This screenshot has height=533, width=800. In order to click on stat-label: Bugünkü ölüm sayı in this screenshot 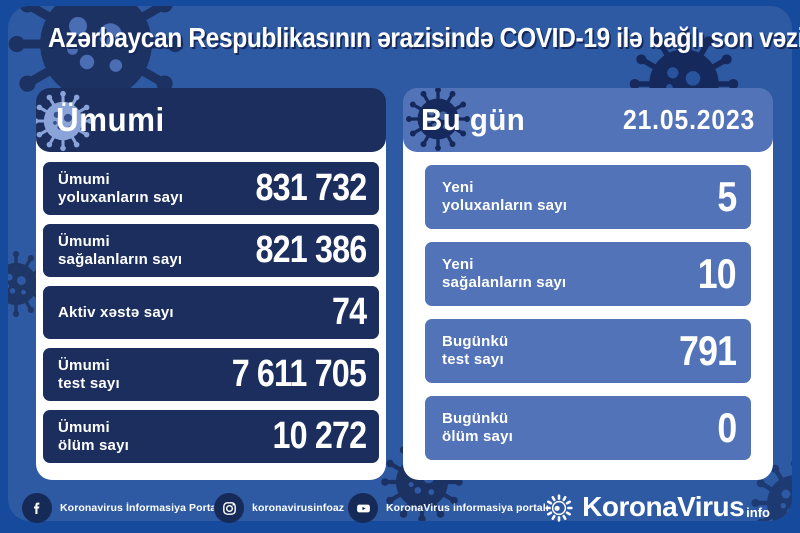, I will do `click(477, 427)`.